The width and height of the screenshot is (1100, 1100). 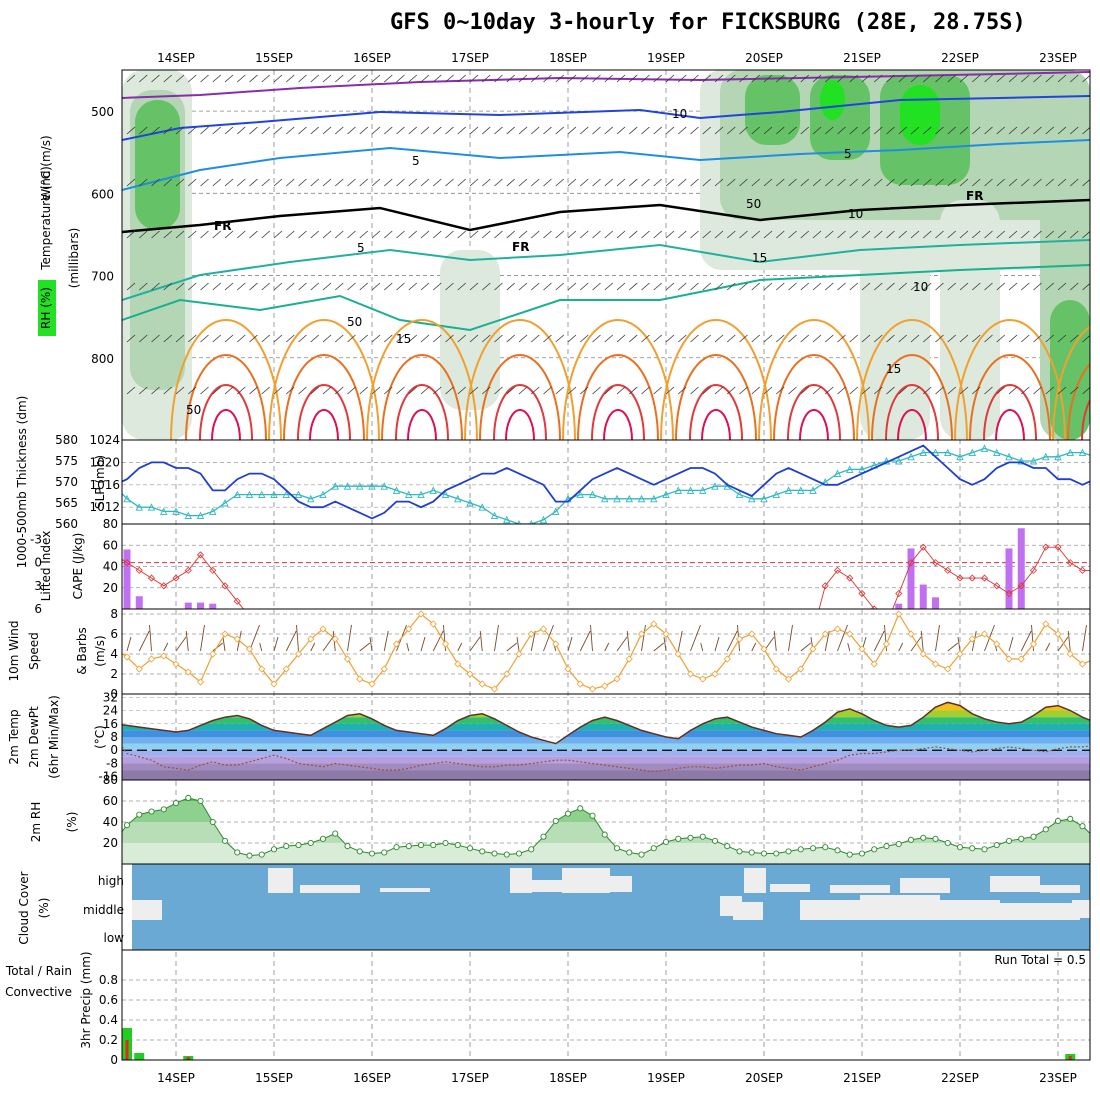 I want to click on contour-label: 15, so click(x=403, y=339).